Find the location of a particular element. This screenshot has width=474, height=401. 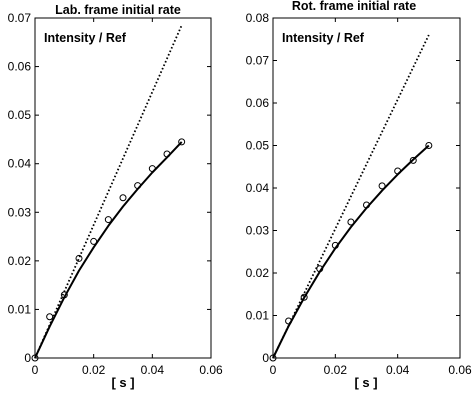

y-tick-label: 0.08 is located at coordinates (258, 18).